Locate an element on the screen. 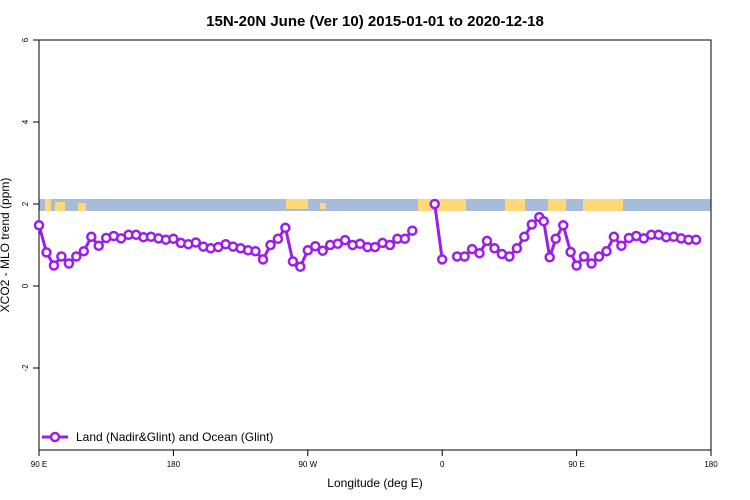 The width and height of the screenshot is (750, 500). x-axis-label: Longitude (deg E) is located at coordinates (374, 483).